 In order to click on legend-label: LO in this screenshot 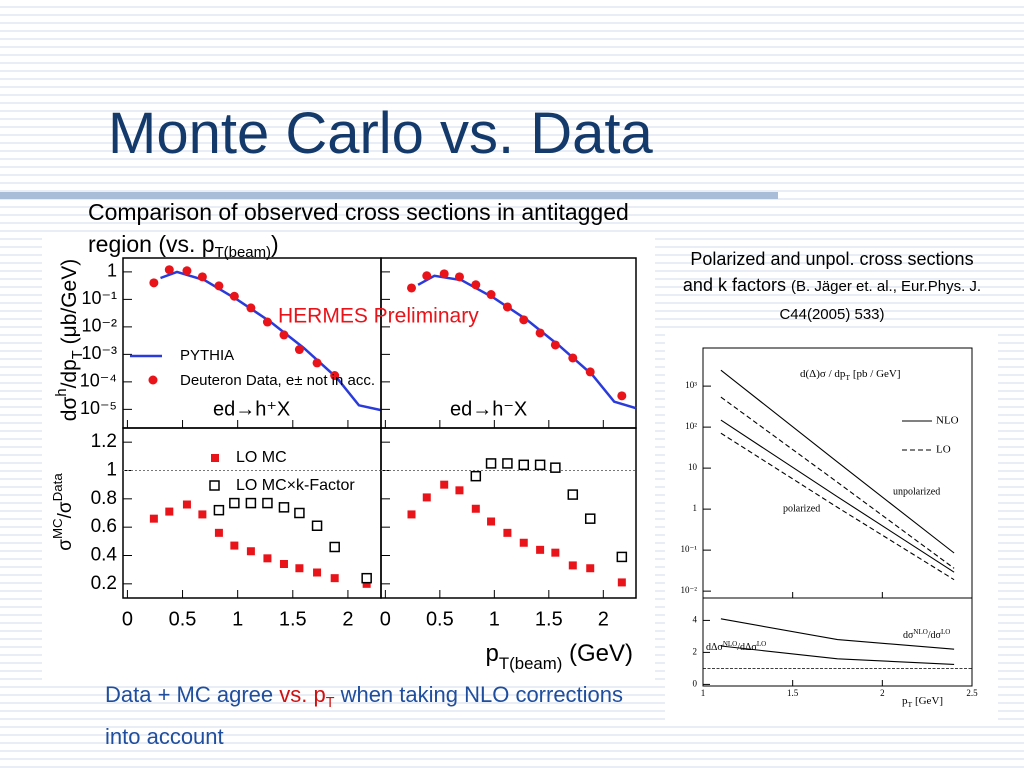, I will do `click(943, 450)`.